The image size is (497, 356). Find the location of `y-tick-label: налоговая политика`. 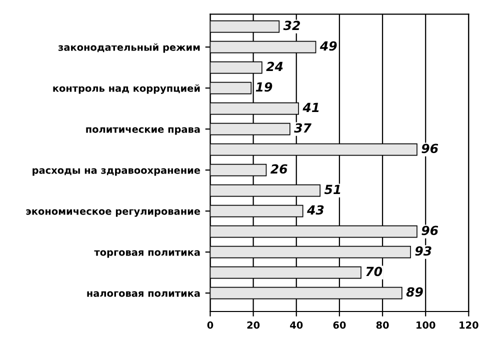

y-tick-label: налоговая политика is located at coordinates (143, 294).